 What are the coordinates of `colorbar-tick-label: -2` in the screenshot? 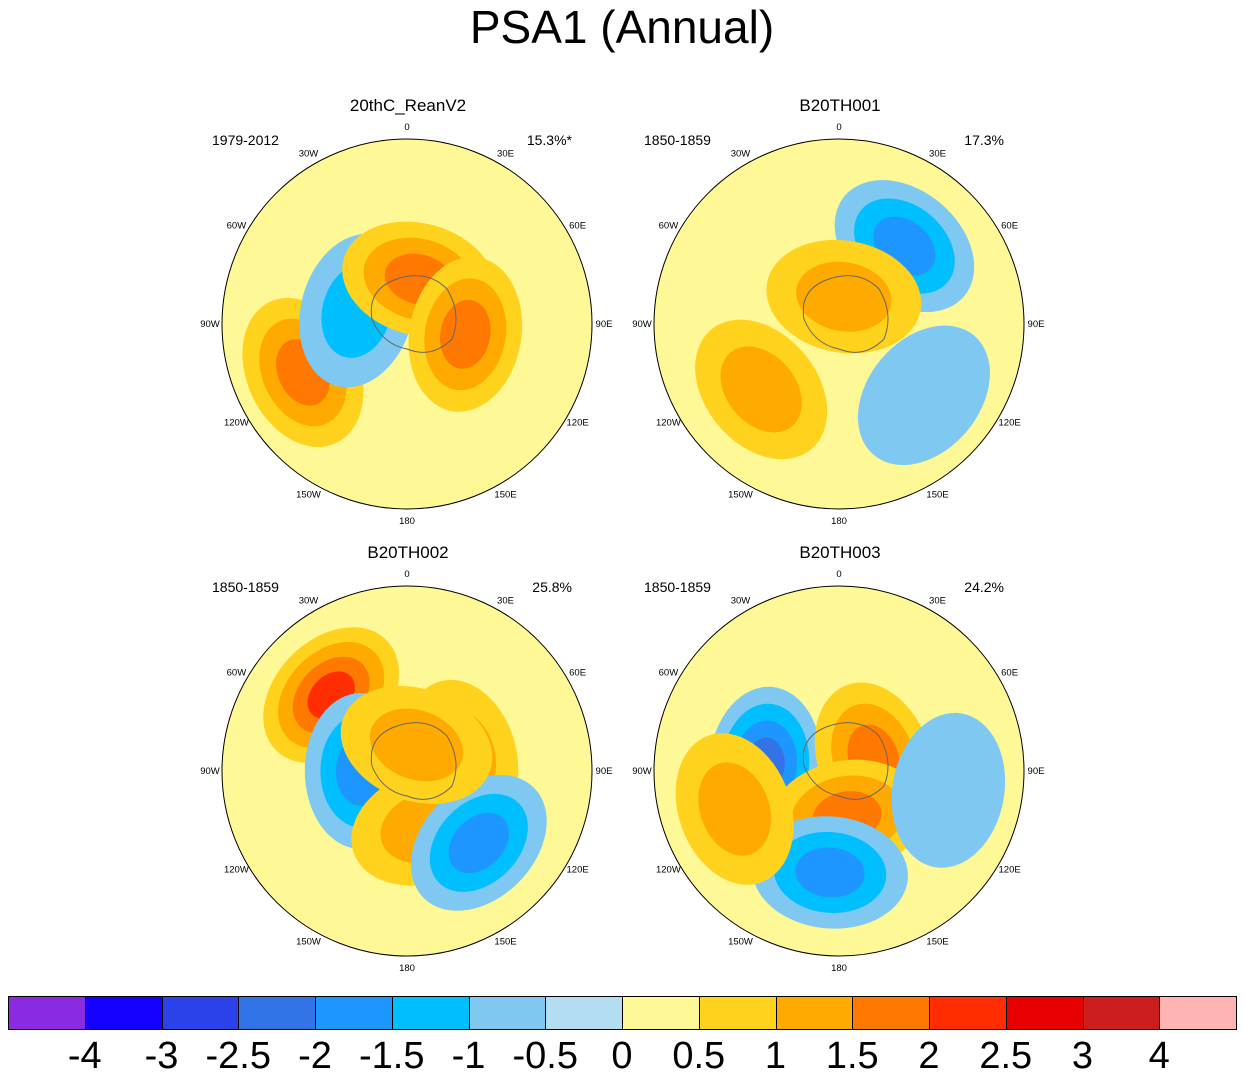 It's located at (315, 1056).